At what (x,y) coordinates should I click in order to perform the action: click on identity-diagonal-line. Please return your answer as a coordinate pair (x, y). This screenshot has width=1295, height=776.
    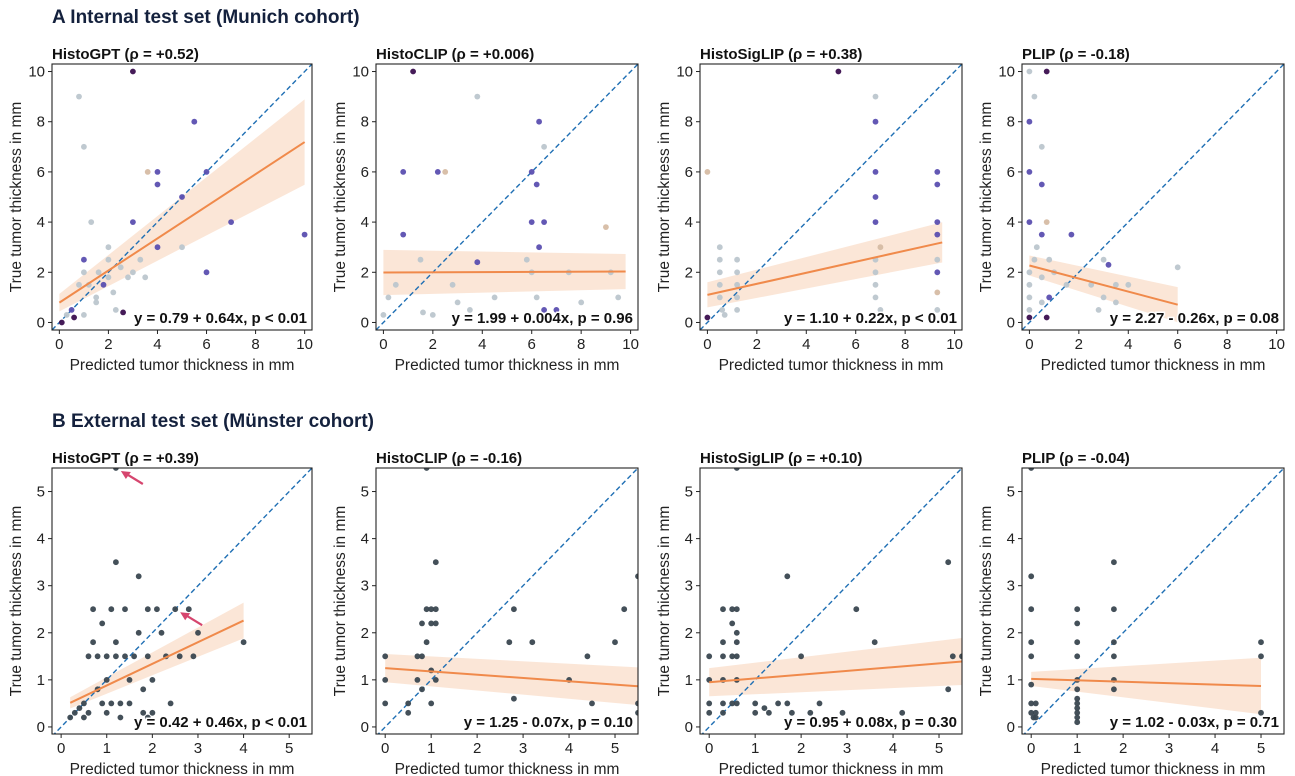
    Looking at the image, I should click on (507, 197).